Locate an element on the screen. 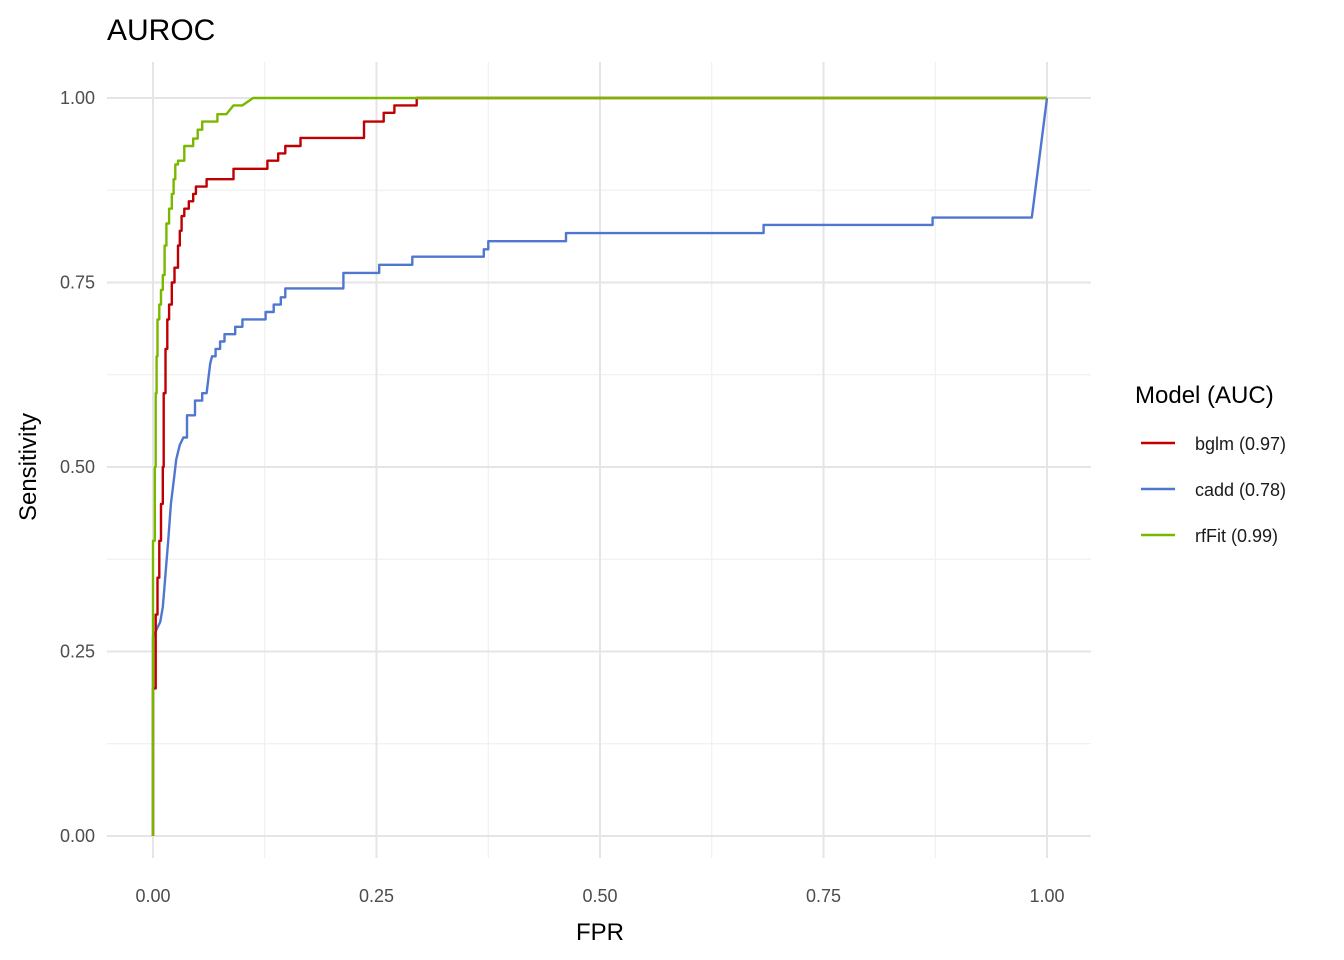 Image resolution: width=1344 pixels, height=960 pixels. y-tick-label: 0.50 is located at coordinates (77, 467).